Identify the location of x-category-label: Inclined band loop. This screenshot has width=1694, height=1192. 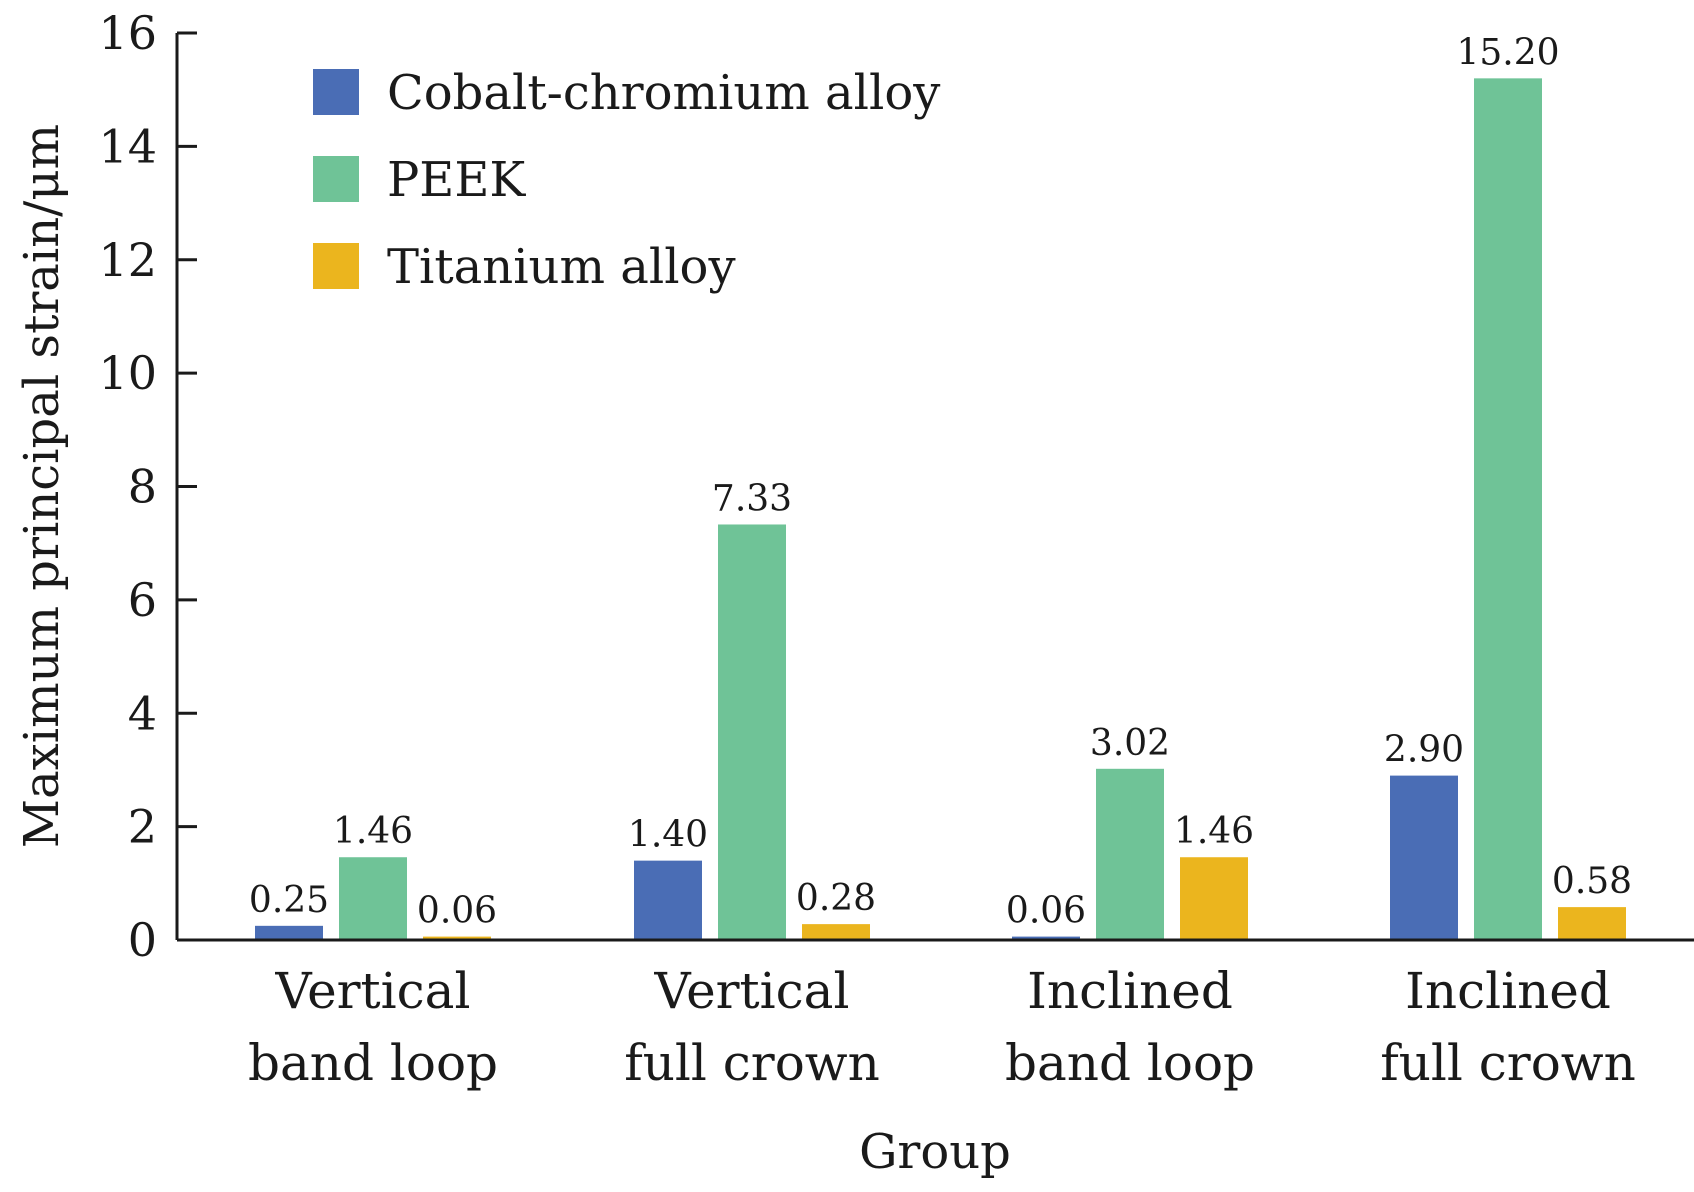
(1130, 1027).